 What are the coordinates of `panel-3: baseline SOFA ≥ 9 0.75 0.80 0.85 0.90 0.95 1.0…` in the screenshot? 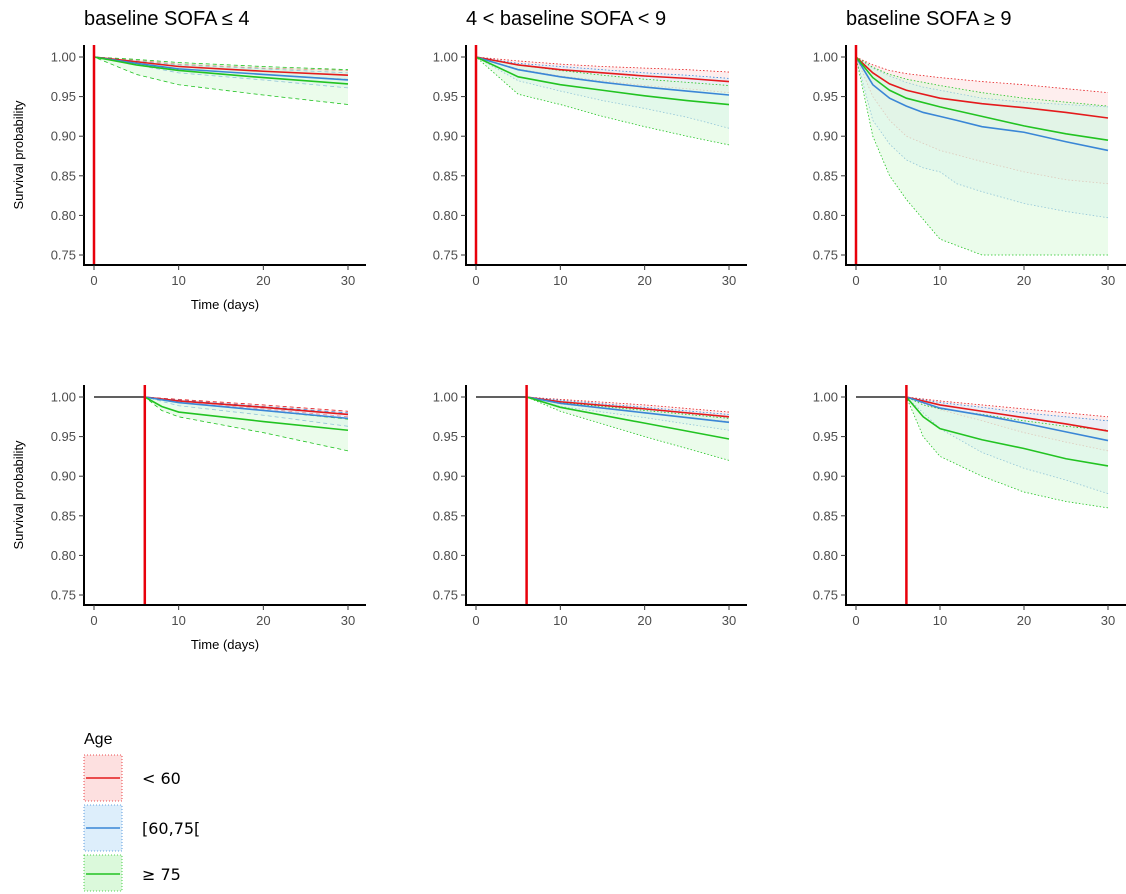 It's located at (969, 148).